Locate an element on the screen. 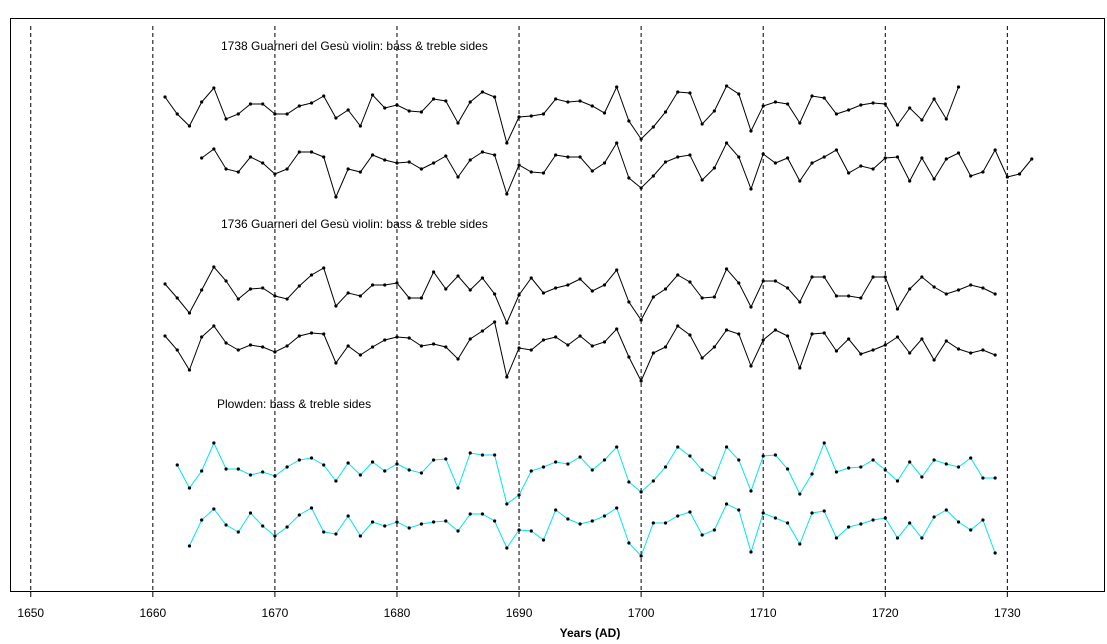 This screenshot has width=1107, height=644. x-tick-label: 1730 is located at coordinates (1007, 613).